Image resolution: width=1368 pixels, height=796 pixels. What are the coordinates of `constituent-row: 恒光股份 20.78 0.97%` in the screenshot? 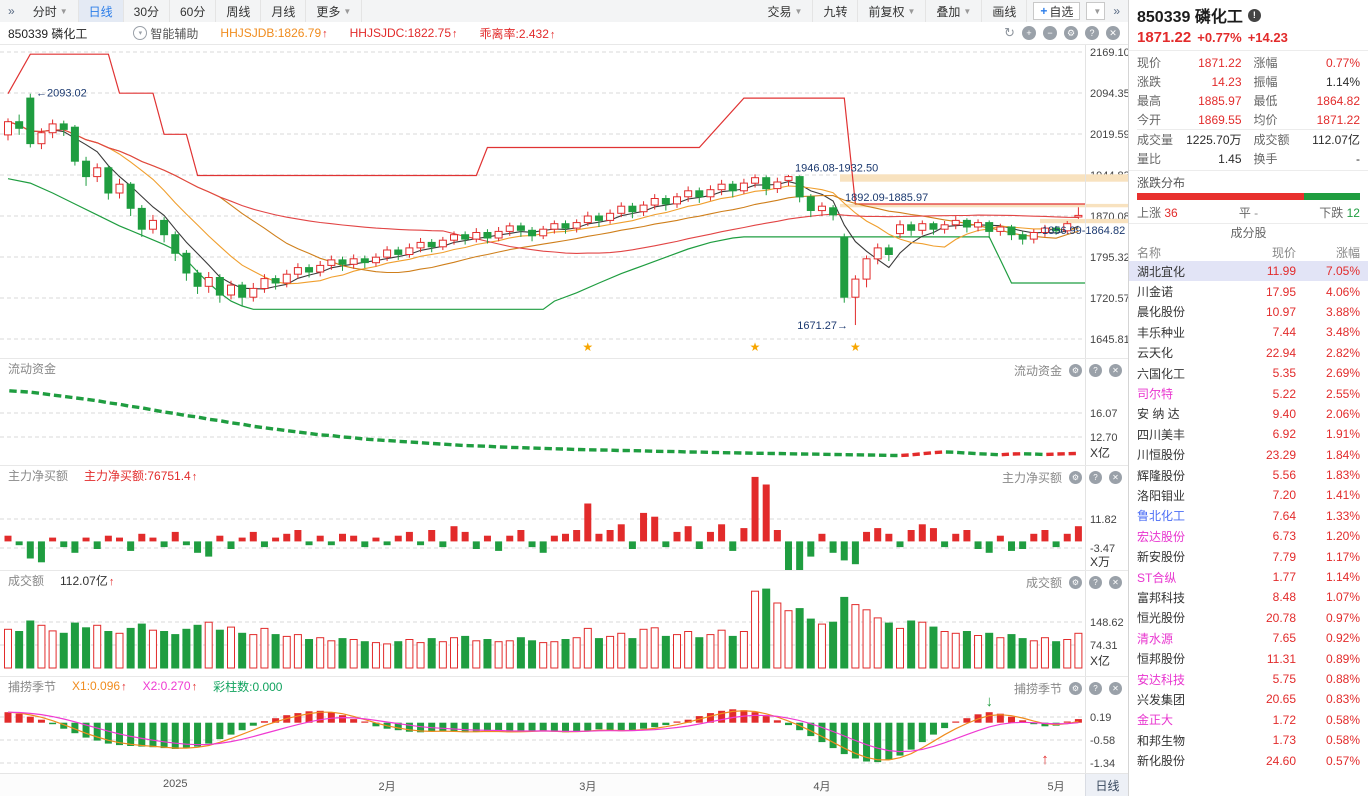 It's located at (1248, 618).